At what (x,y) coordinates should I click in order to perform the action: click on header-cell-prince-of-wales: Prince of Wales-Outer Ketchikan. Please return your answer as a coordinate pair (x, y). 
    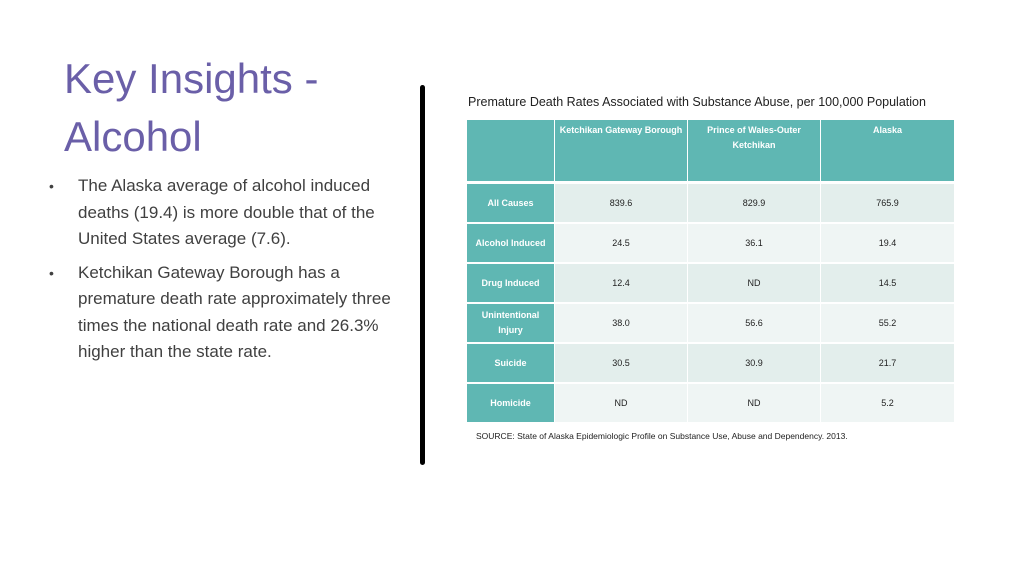
    Looking at the image, I should click on (754, 150).